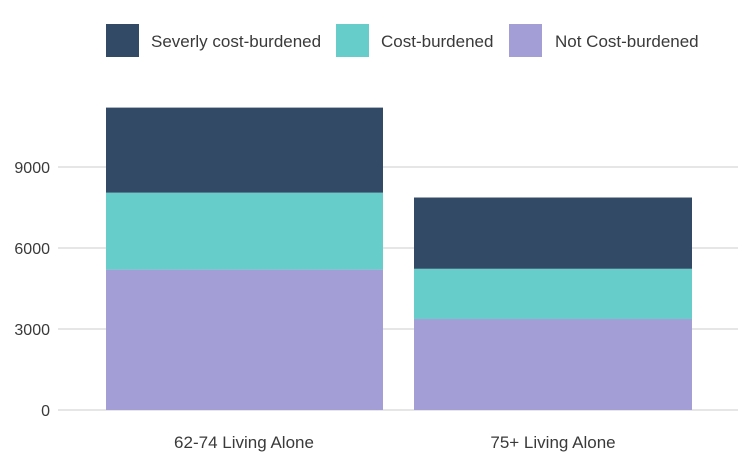 Image resolution: width=750 pixels, height=463 pixels. I want to click on legend-item-severly-cost-burdened: Severly cost-burdened, so click(213, 40).